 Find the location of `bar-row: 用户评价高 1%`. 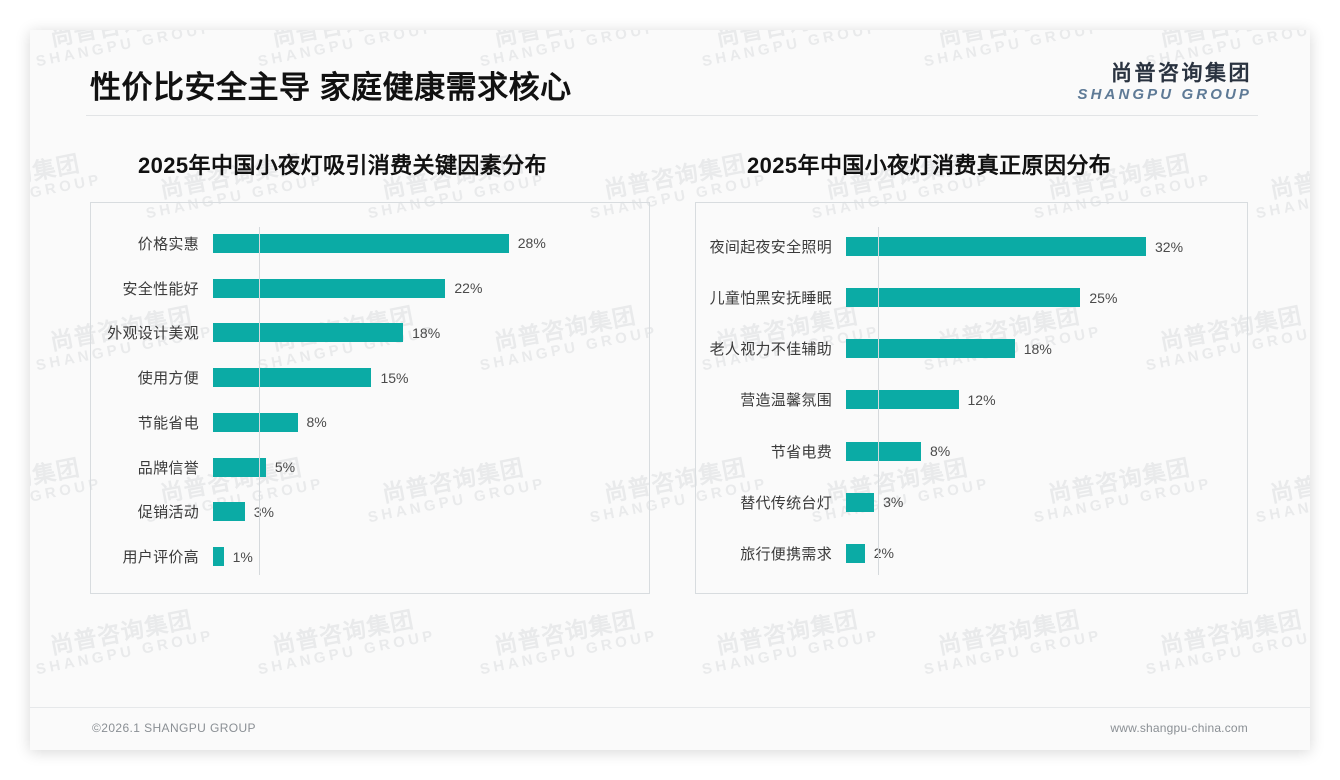

bar-row: 用户评价高 1% is located at coordinates (370, 557).